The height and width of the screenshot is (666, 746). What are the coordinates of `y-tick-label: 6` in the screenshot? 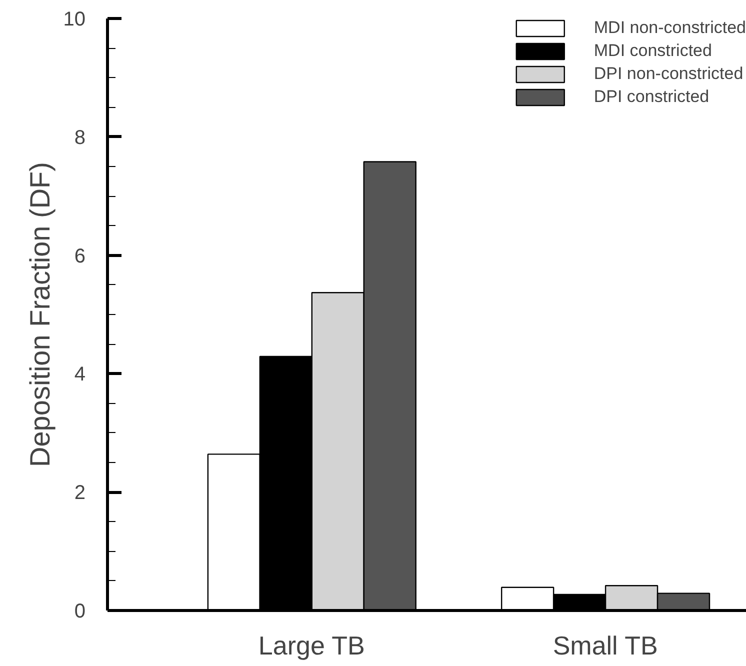 It's located at (80, 256).